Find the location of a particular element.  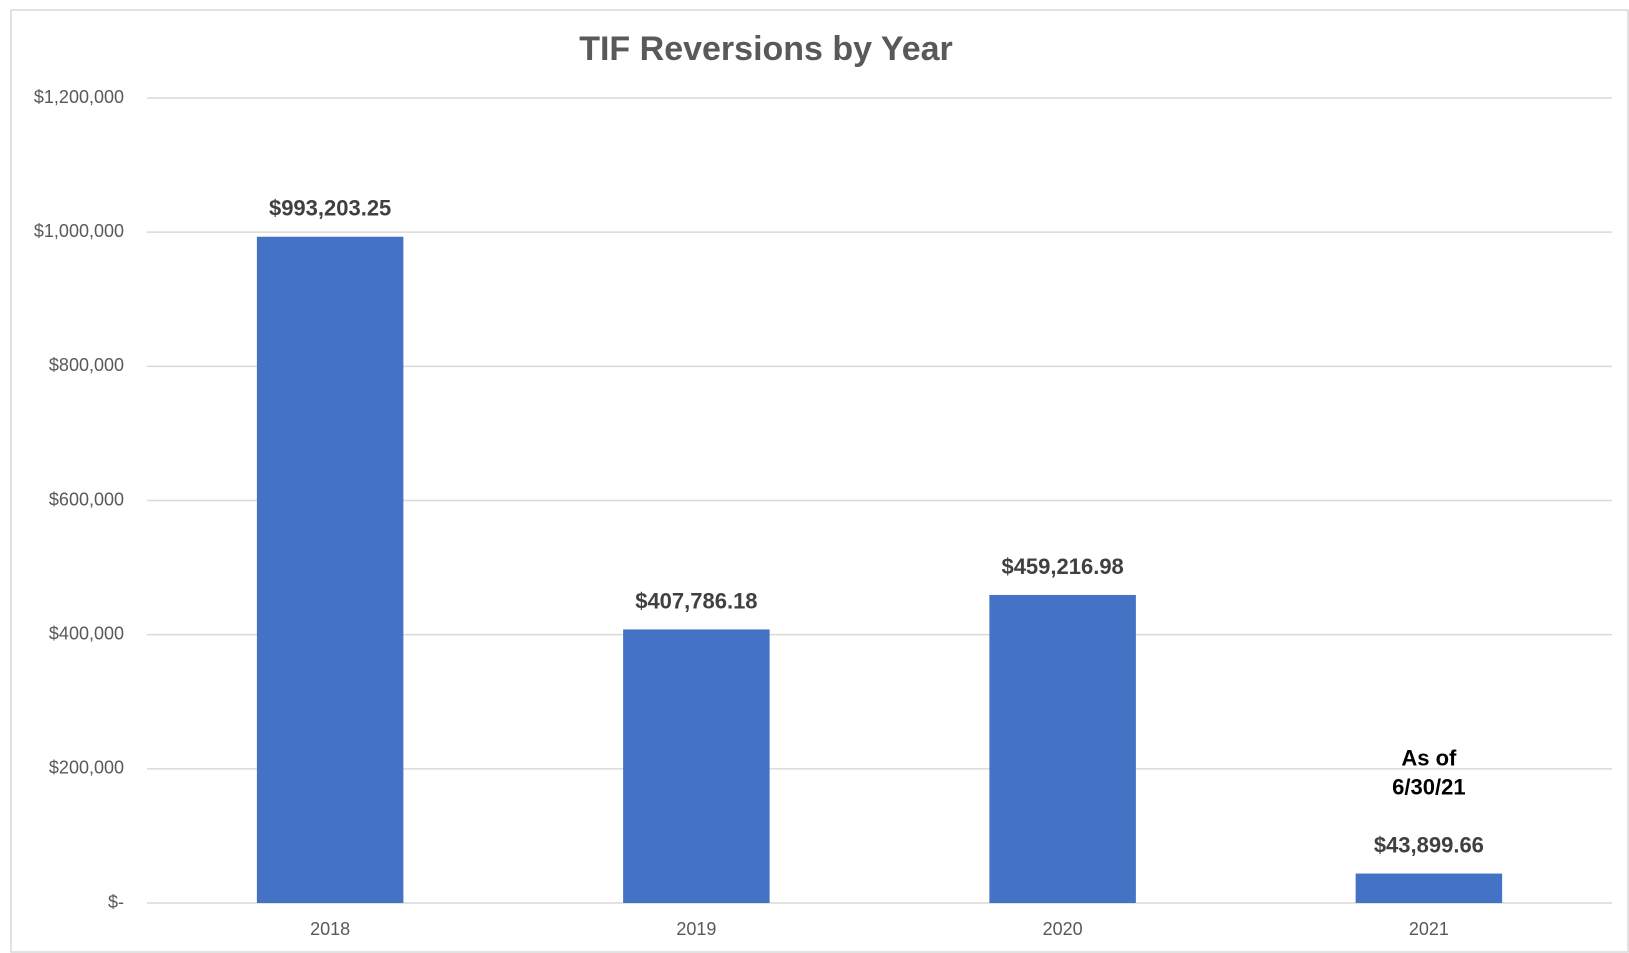

data-label: $993,203.25 is located at coordinates (330, 208).